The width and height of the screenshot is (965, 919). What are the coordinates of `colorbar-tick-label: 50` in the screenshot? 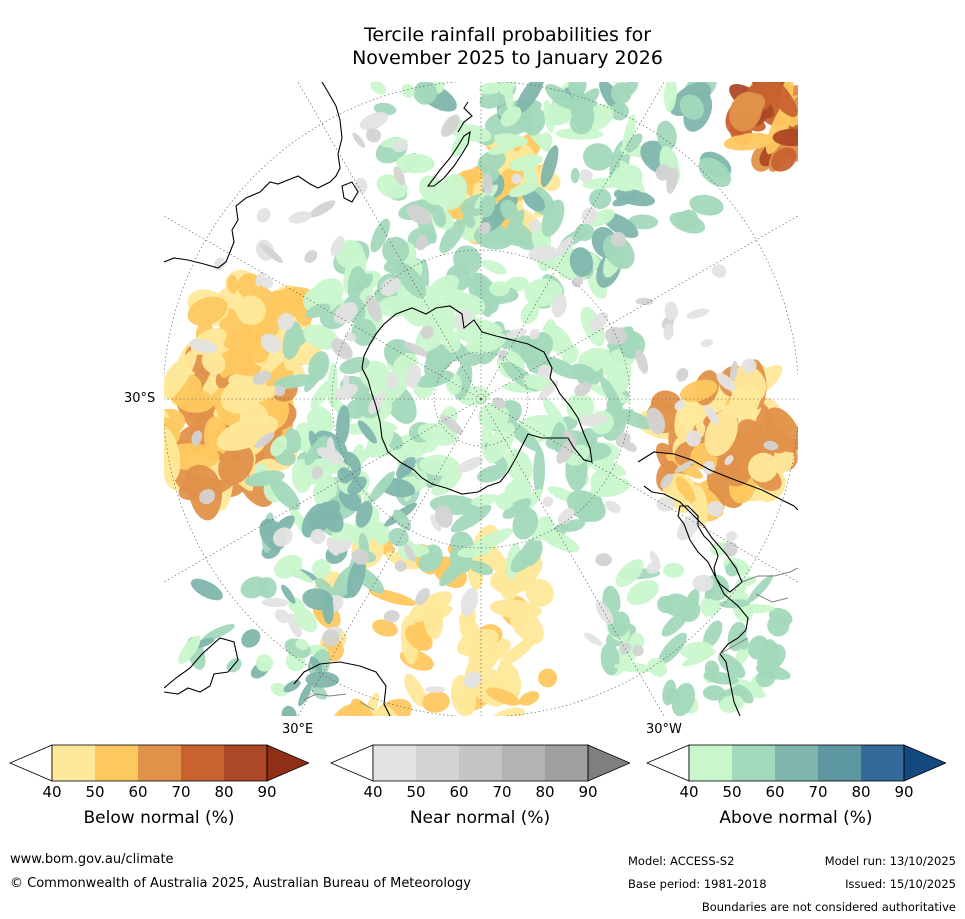 It's located at (95, 792).